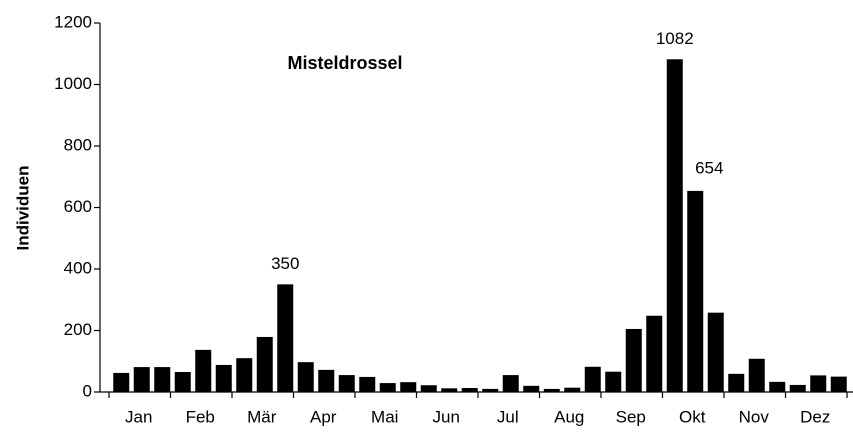 This screenshot has height=435, width=853. Describe the element at coordinates (446, 416) in the screenshot. I see `x-tick-label: Jun` at that location.